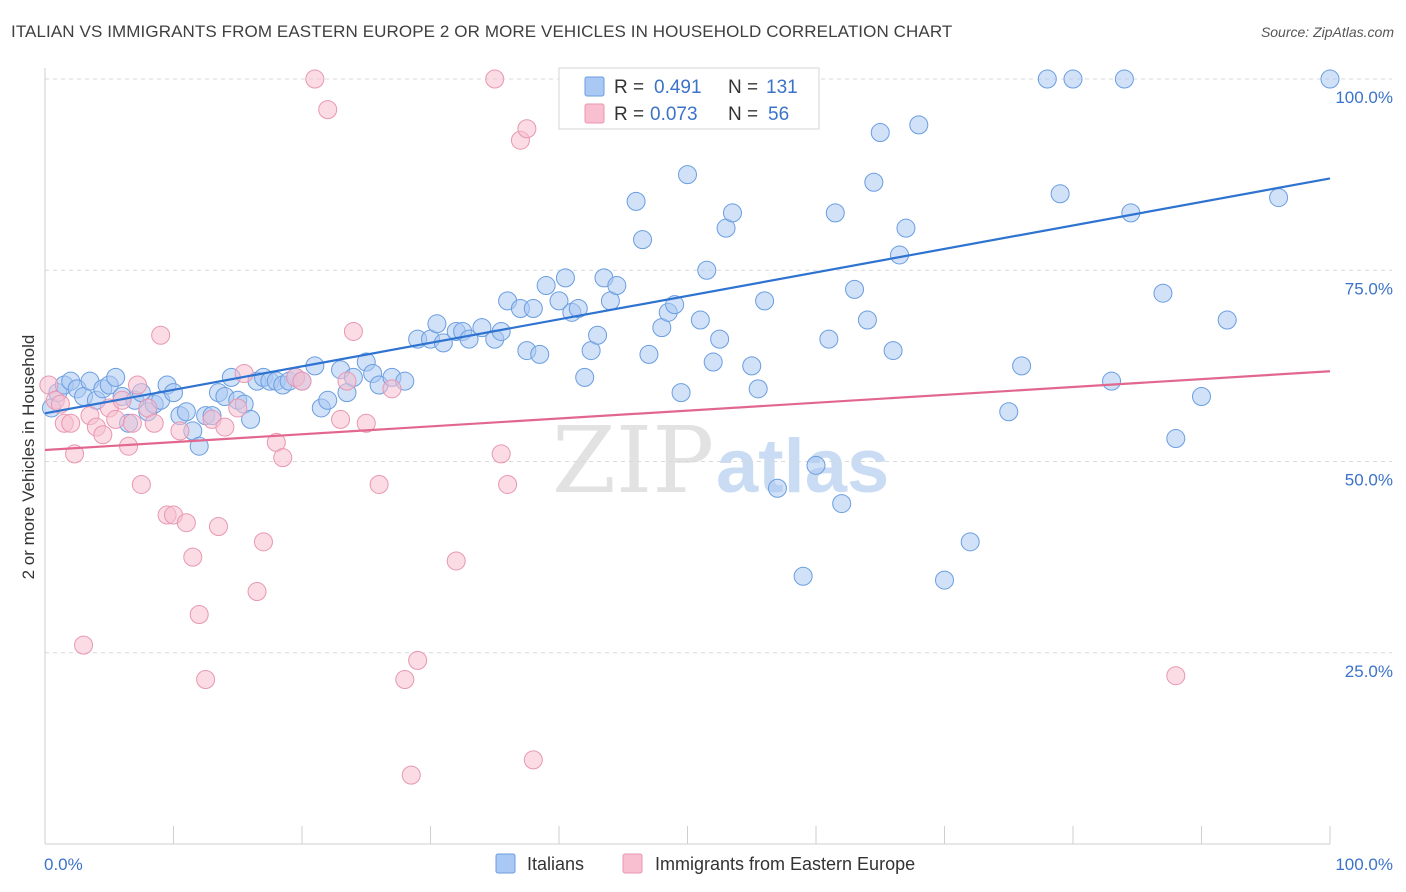 This screenshot has height=892, width=1406. Describe the element at coordinates (1369, 671) in the screenshot. I see `y-tick-label: 25.0%` at that location.